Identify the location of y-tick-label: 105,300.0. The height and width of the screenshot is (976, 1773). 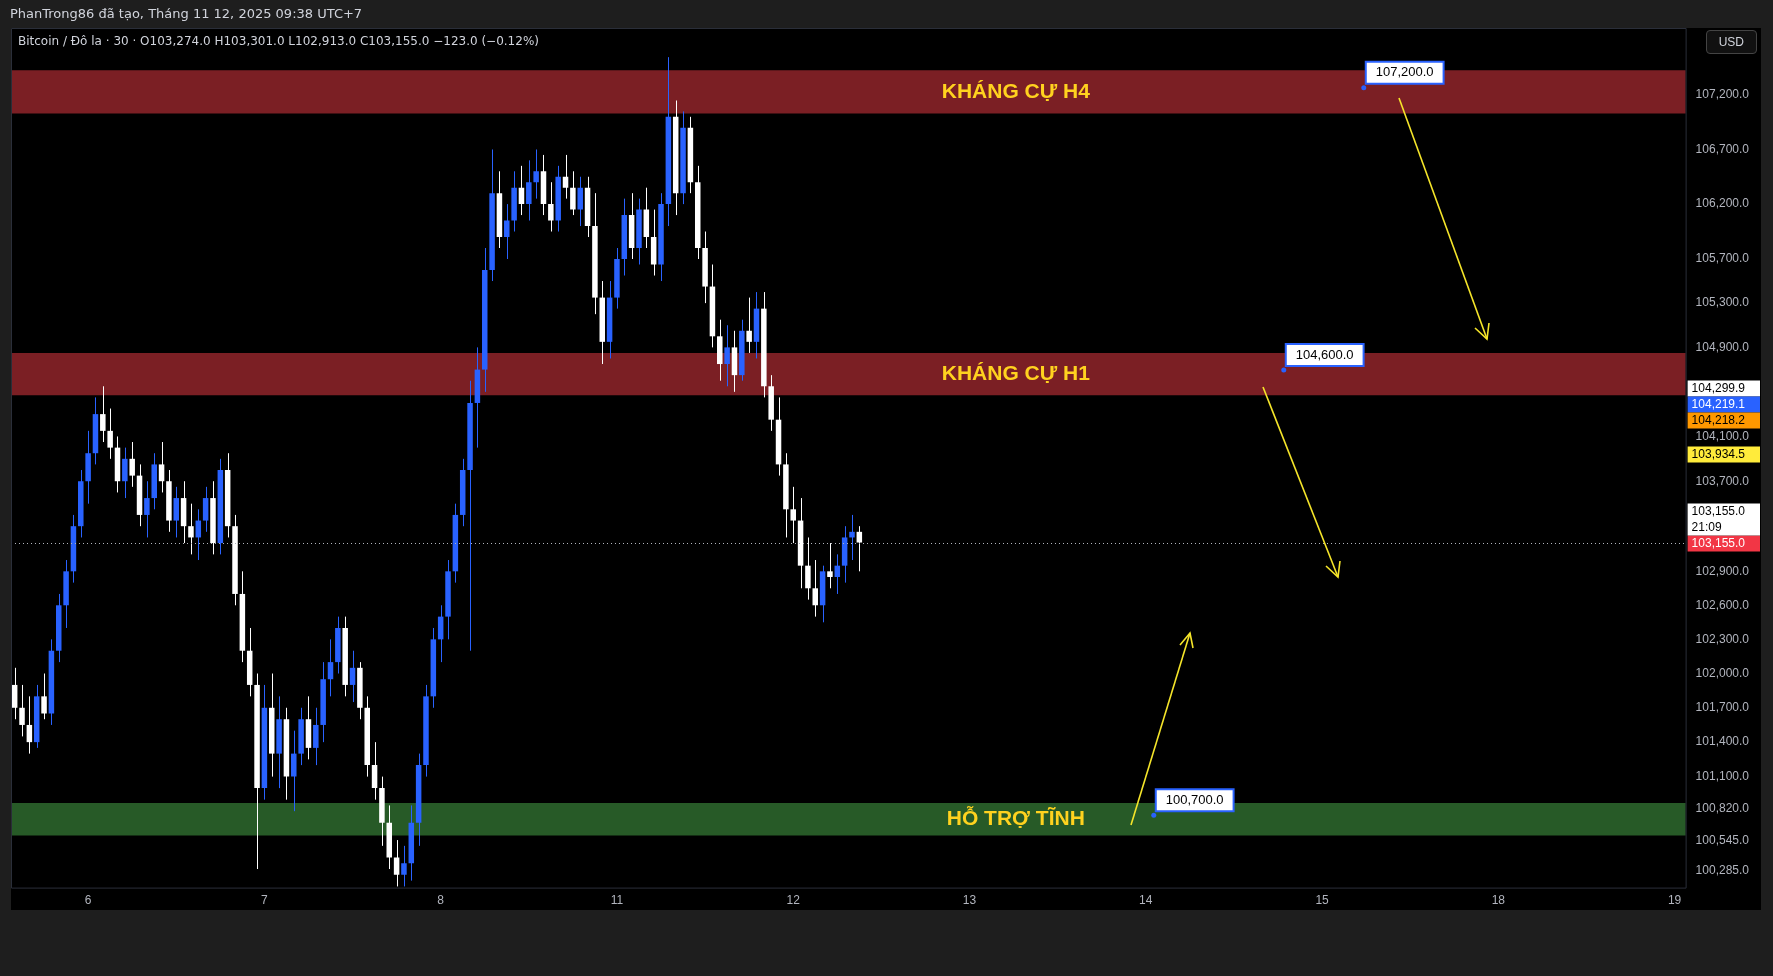
(1722, 302).